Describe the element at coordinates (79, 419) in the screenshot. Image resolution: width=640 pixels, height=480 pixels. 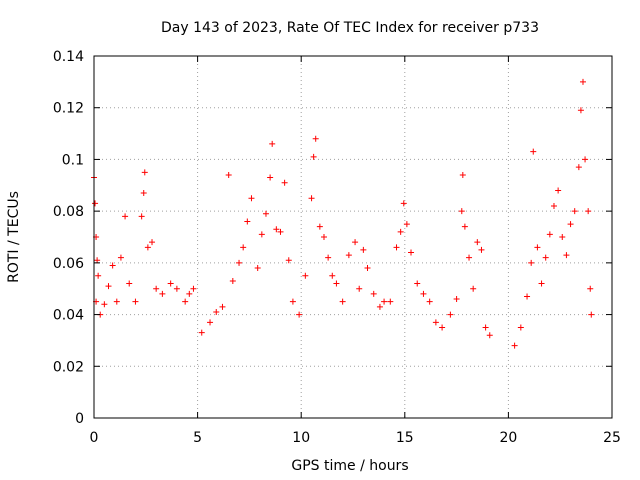
I see `y-tick-label: 0` at that location.